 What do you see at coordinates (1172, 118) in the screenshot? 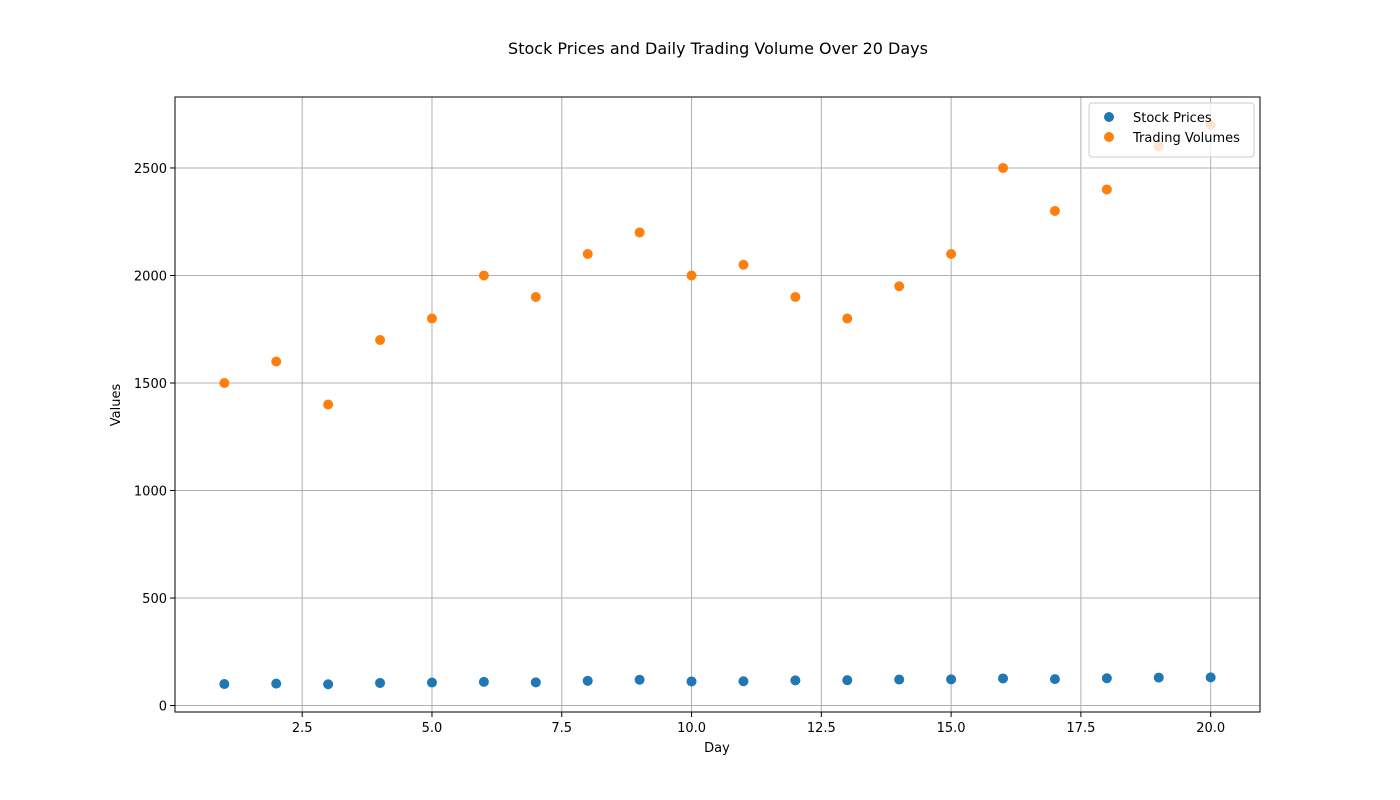
I see `legend-label: Stock Prices` at bounding box center [1172, 118].